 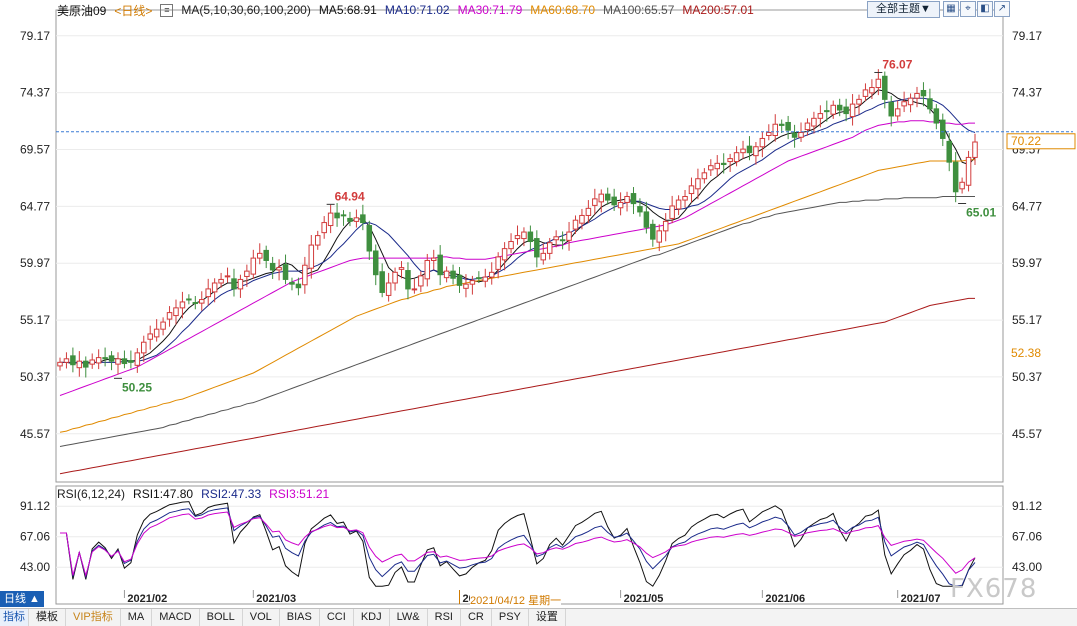 I want to click on indicator-tab-7: BIAS, so click(x=300, y=617).